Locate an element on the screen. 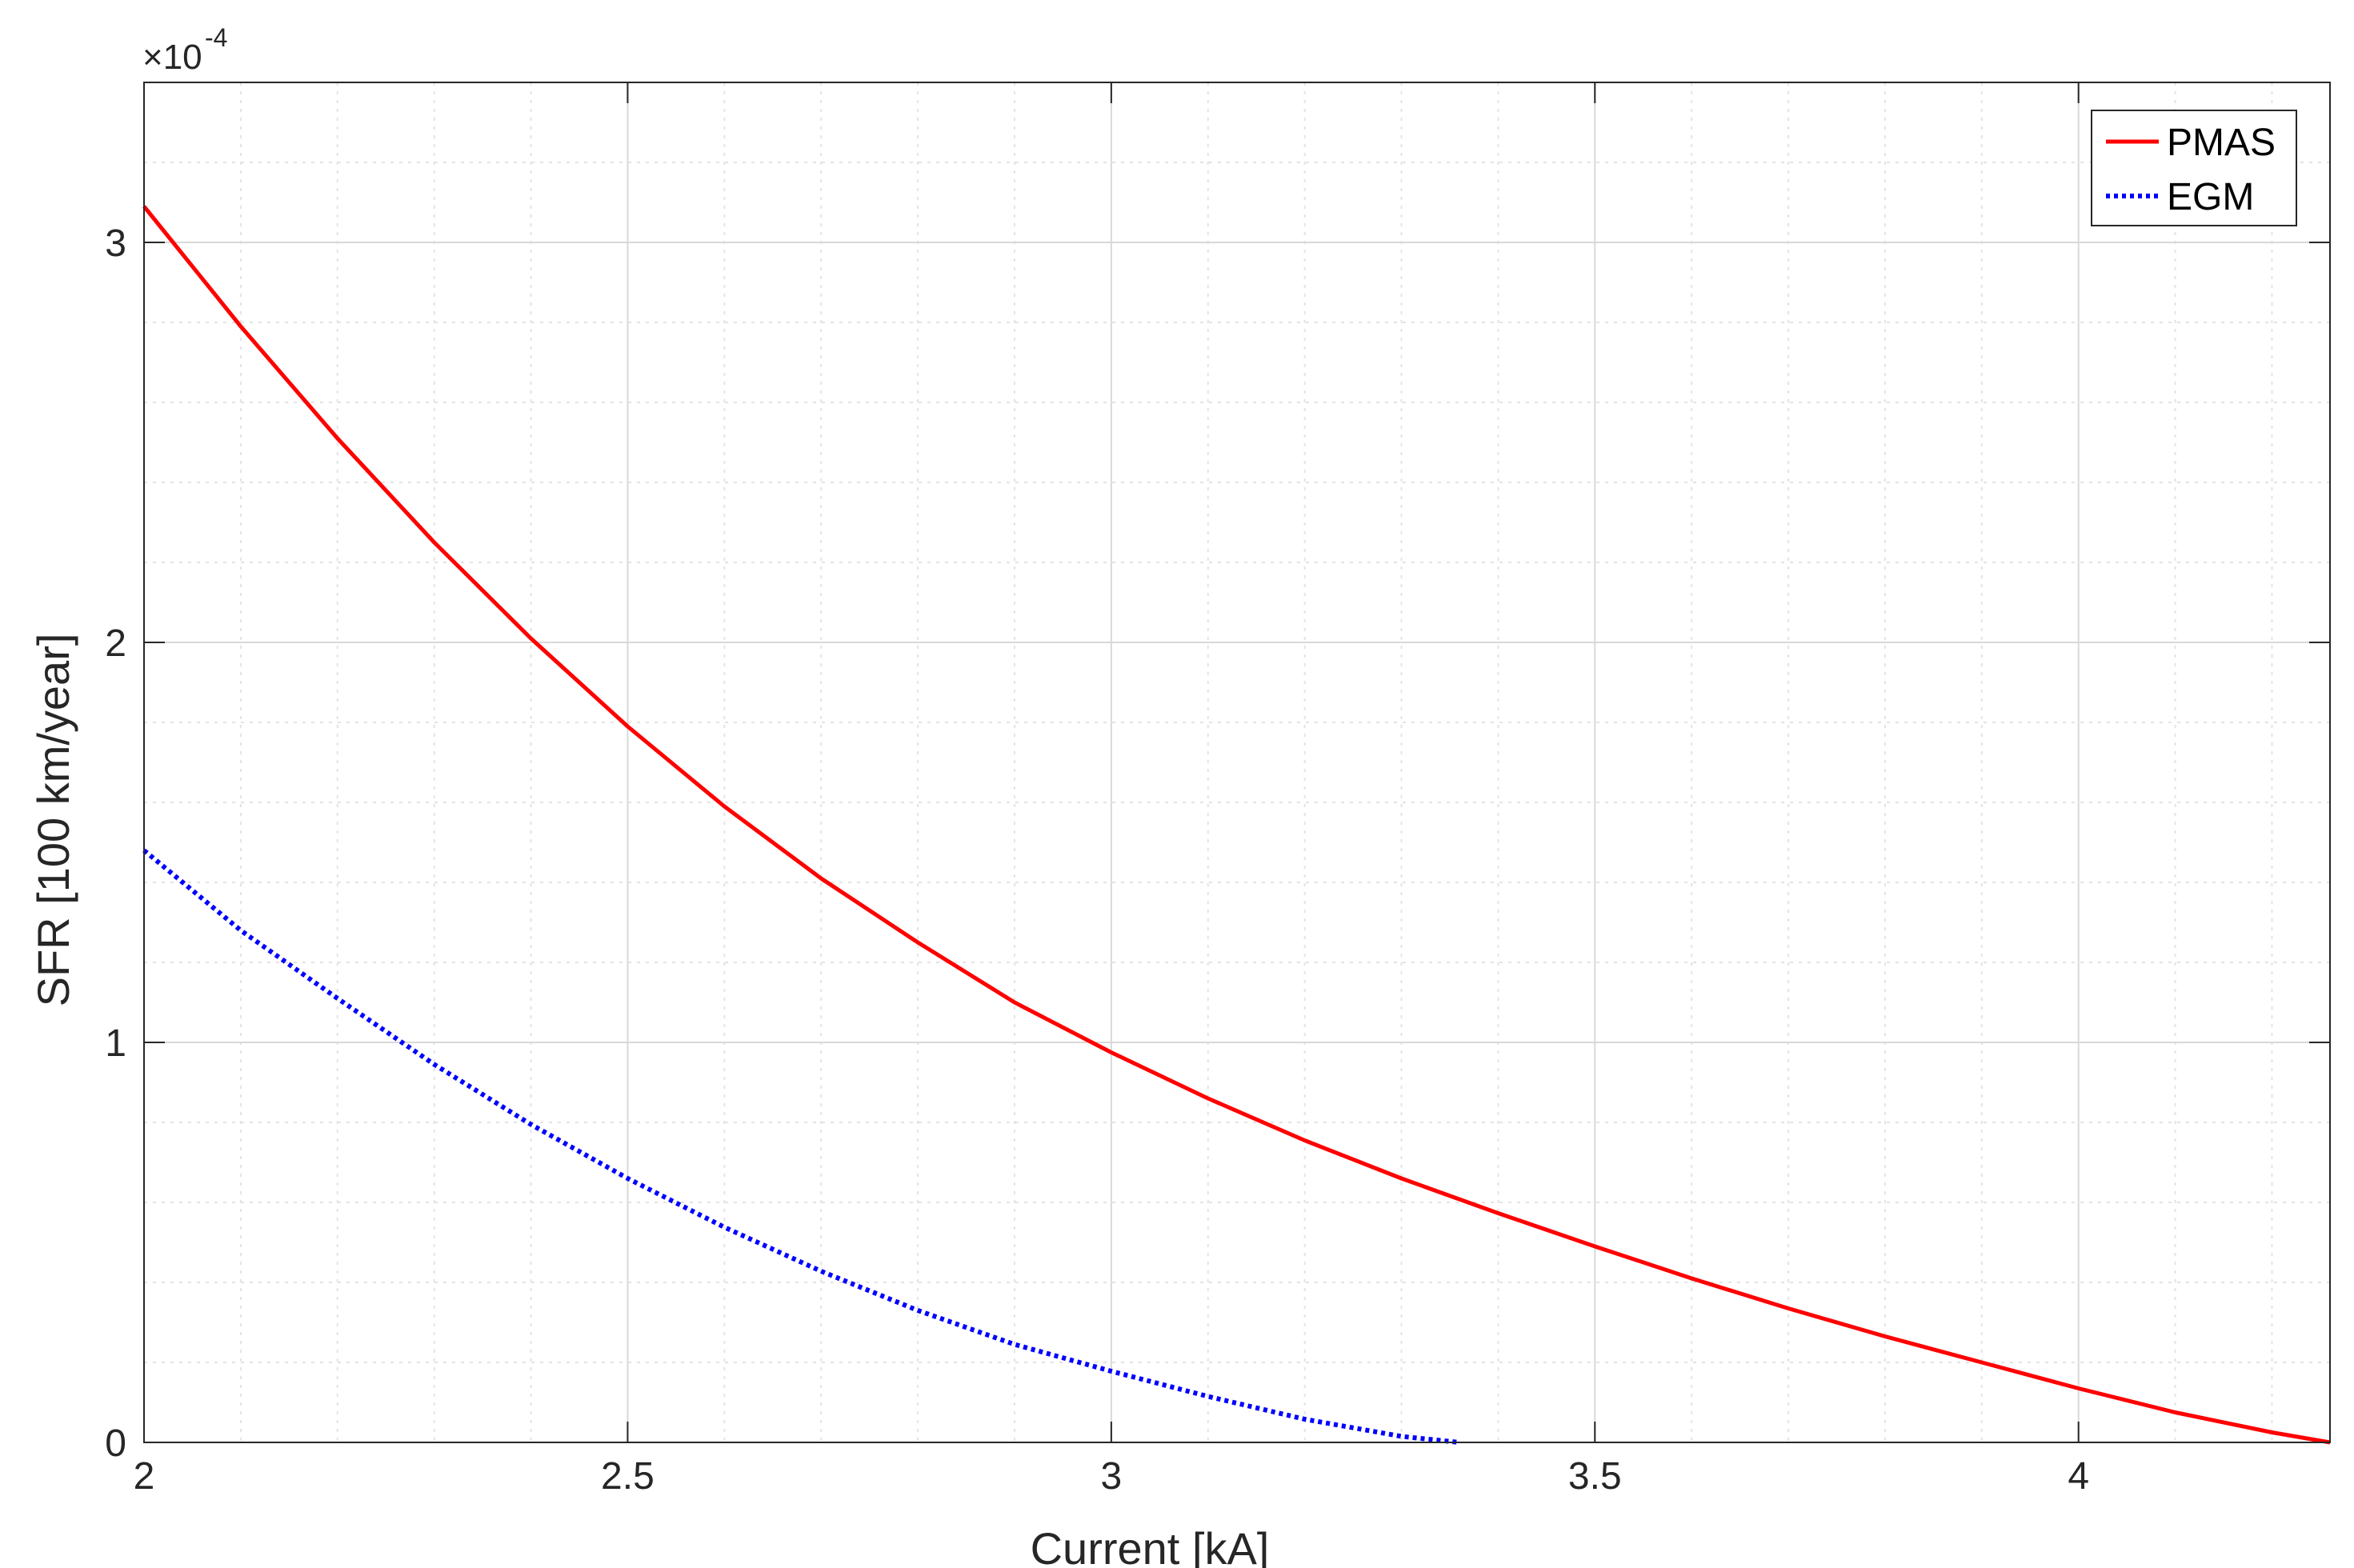  y-tick-labels: 0 1 2 3 is located at coordinates (115, 843).